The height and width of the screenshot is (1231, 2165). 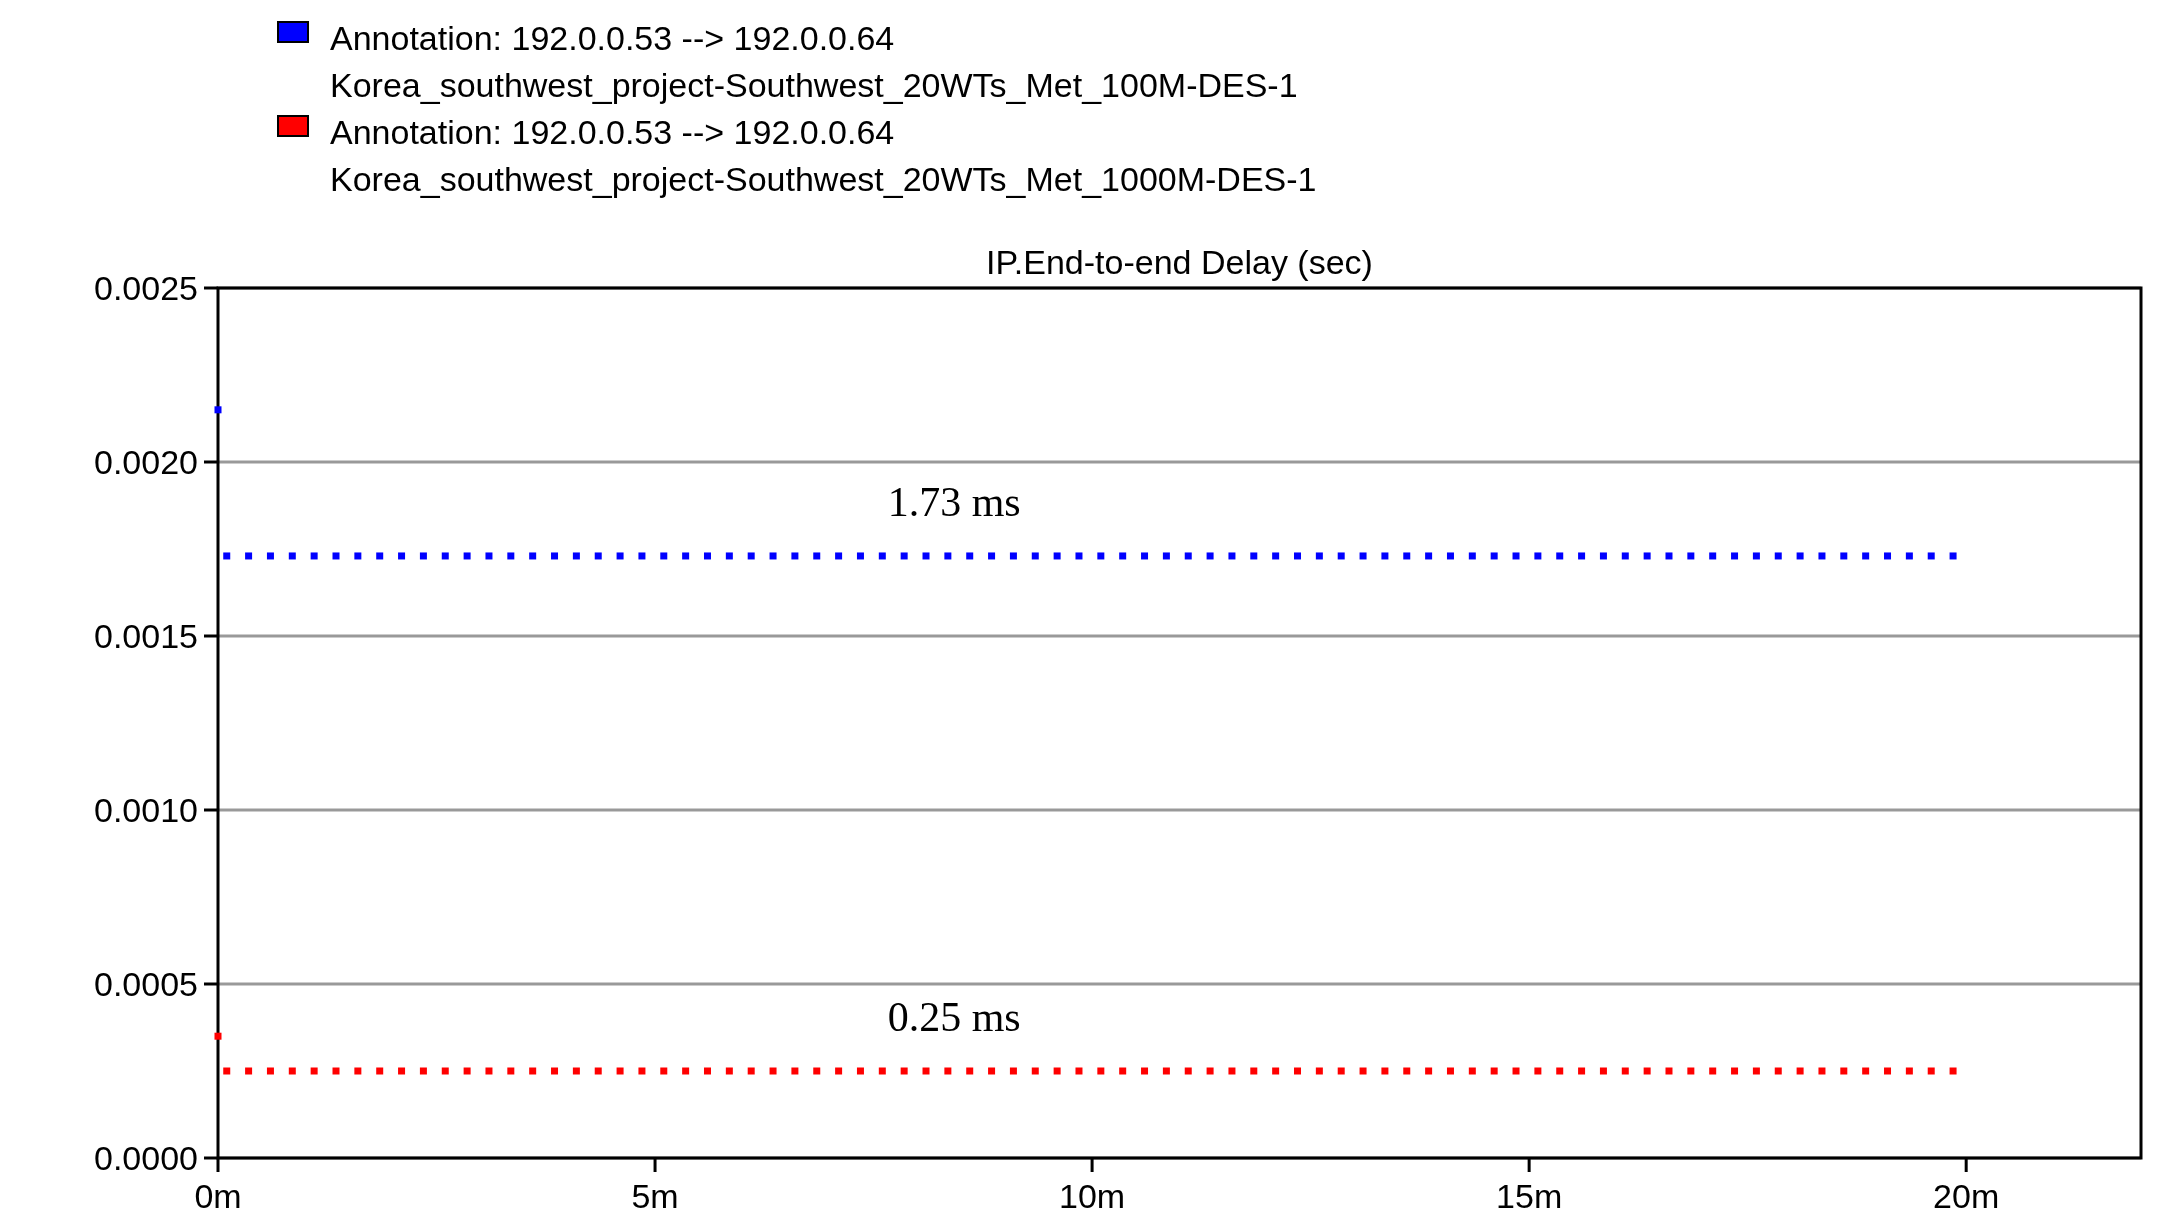 What do you see at coordinates (1179, 262) in the screenshot?
I see `chart-title: IP.End-to-end Delay (sec)` at bounding box center [1179, 262].